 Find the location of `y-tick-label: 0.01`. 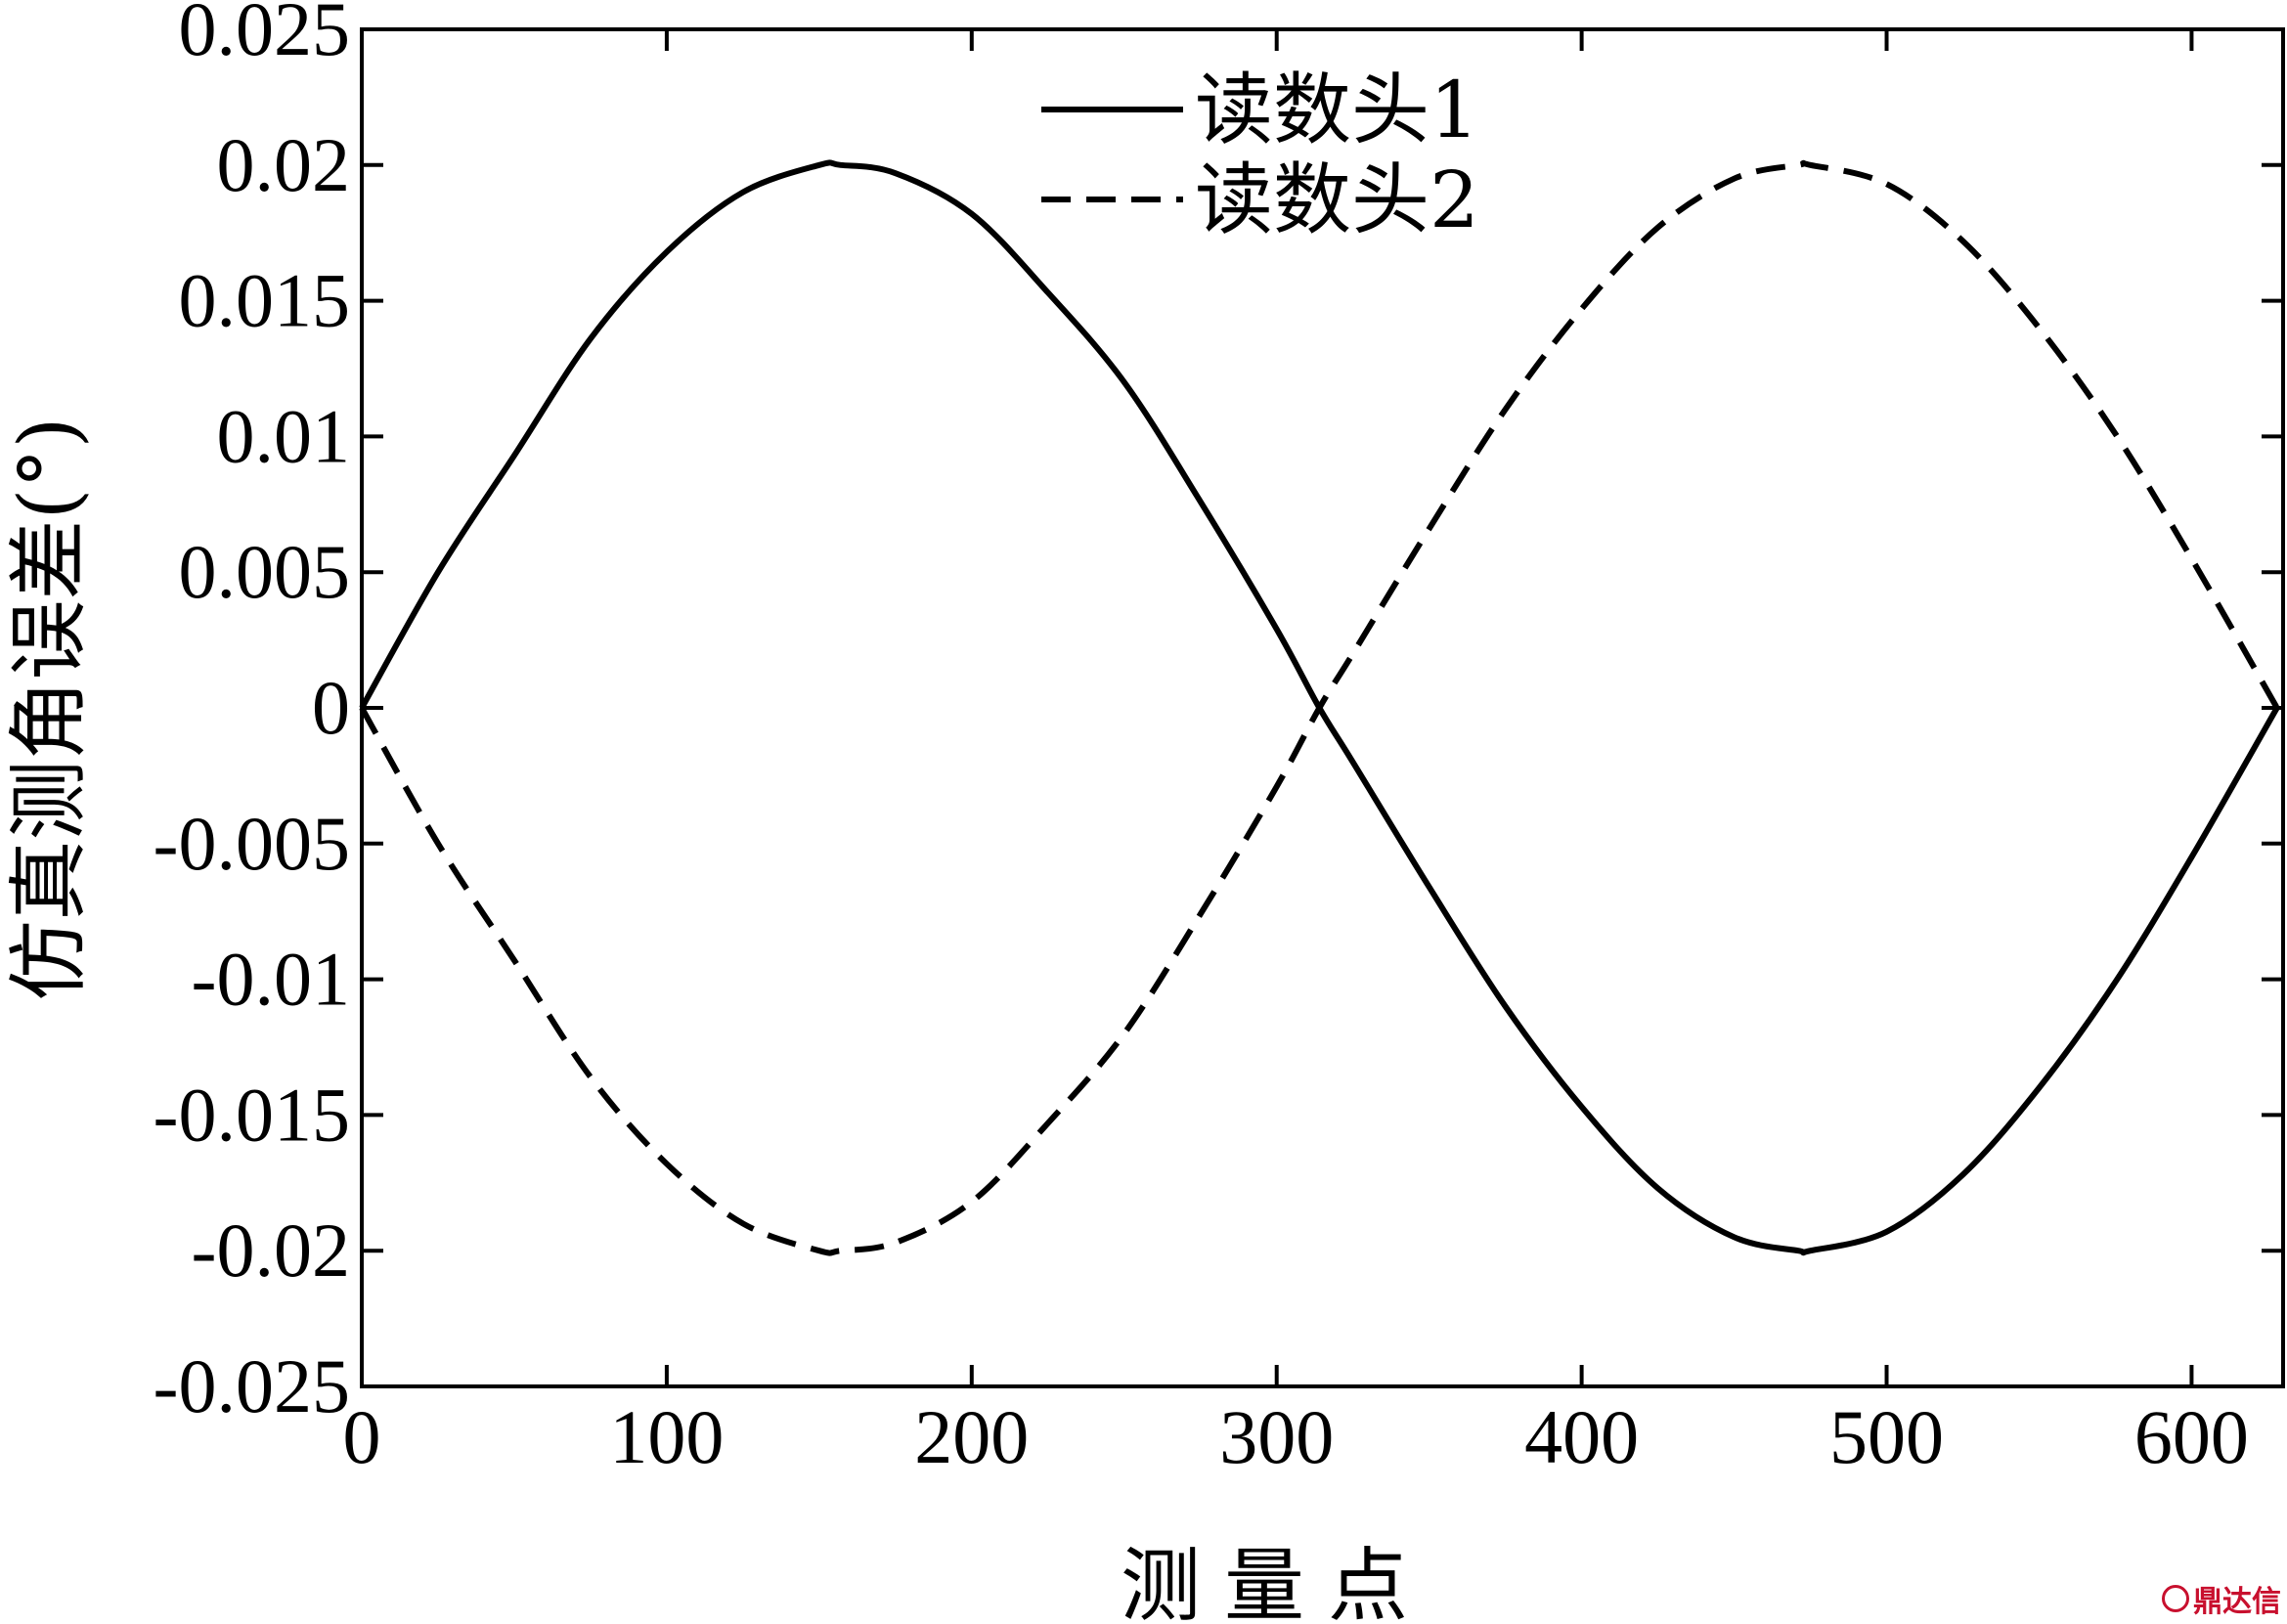

y-tick-label: 0.01 is located at coordinates (284, 435).